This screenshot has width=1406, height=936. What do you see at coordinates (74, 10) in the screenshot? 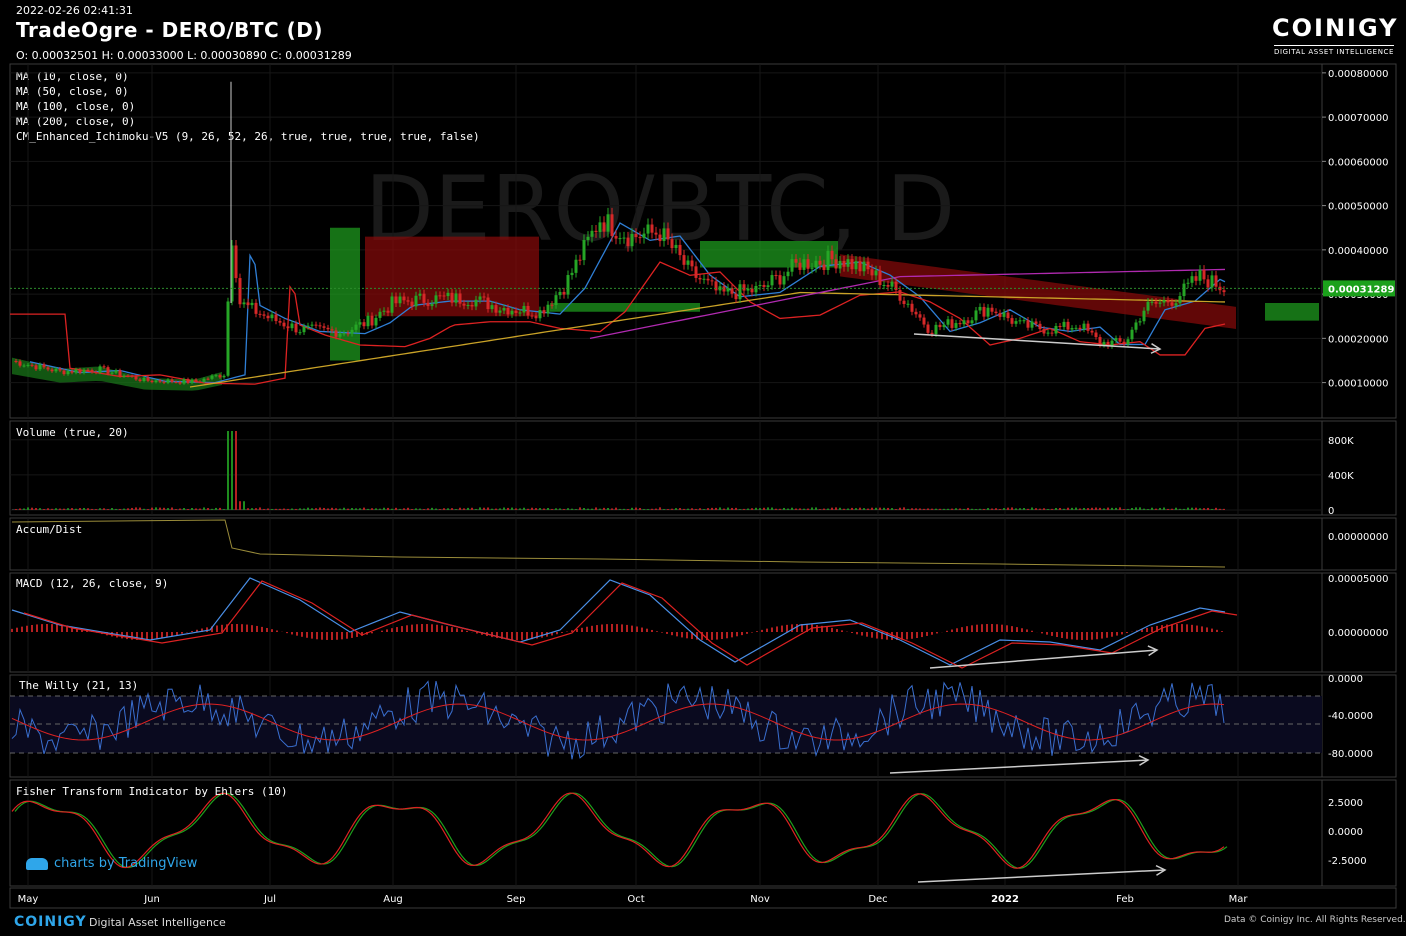
I see `timestamp: 2022-02-26 02:41:31` at bounding box center [74, 10].